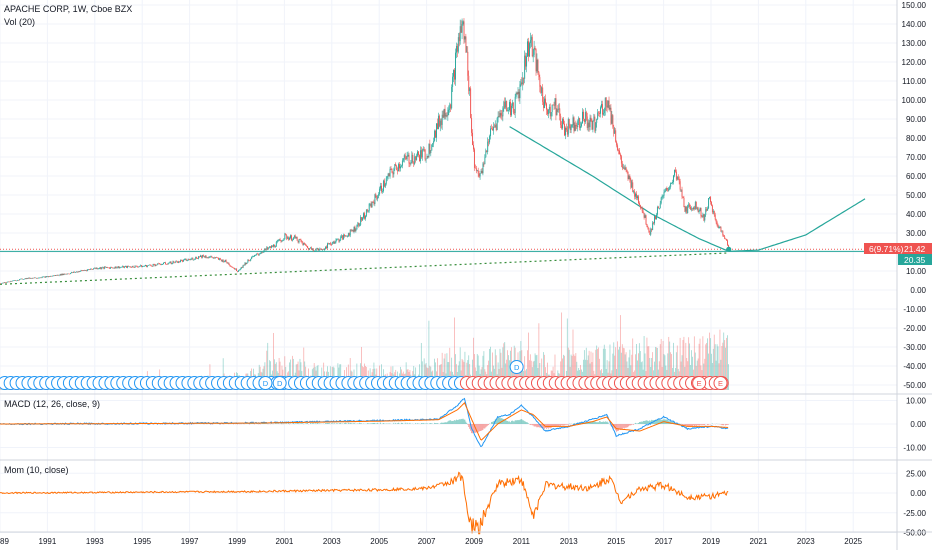 The width and height of the screenshot is (932, 550). What do you see at coordinates (68, 9) in the screenshot?
I see `symbol-title: APACHE CORP, 1W, Cboe BZX` at bounding box center [68, 9].